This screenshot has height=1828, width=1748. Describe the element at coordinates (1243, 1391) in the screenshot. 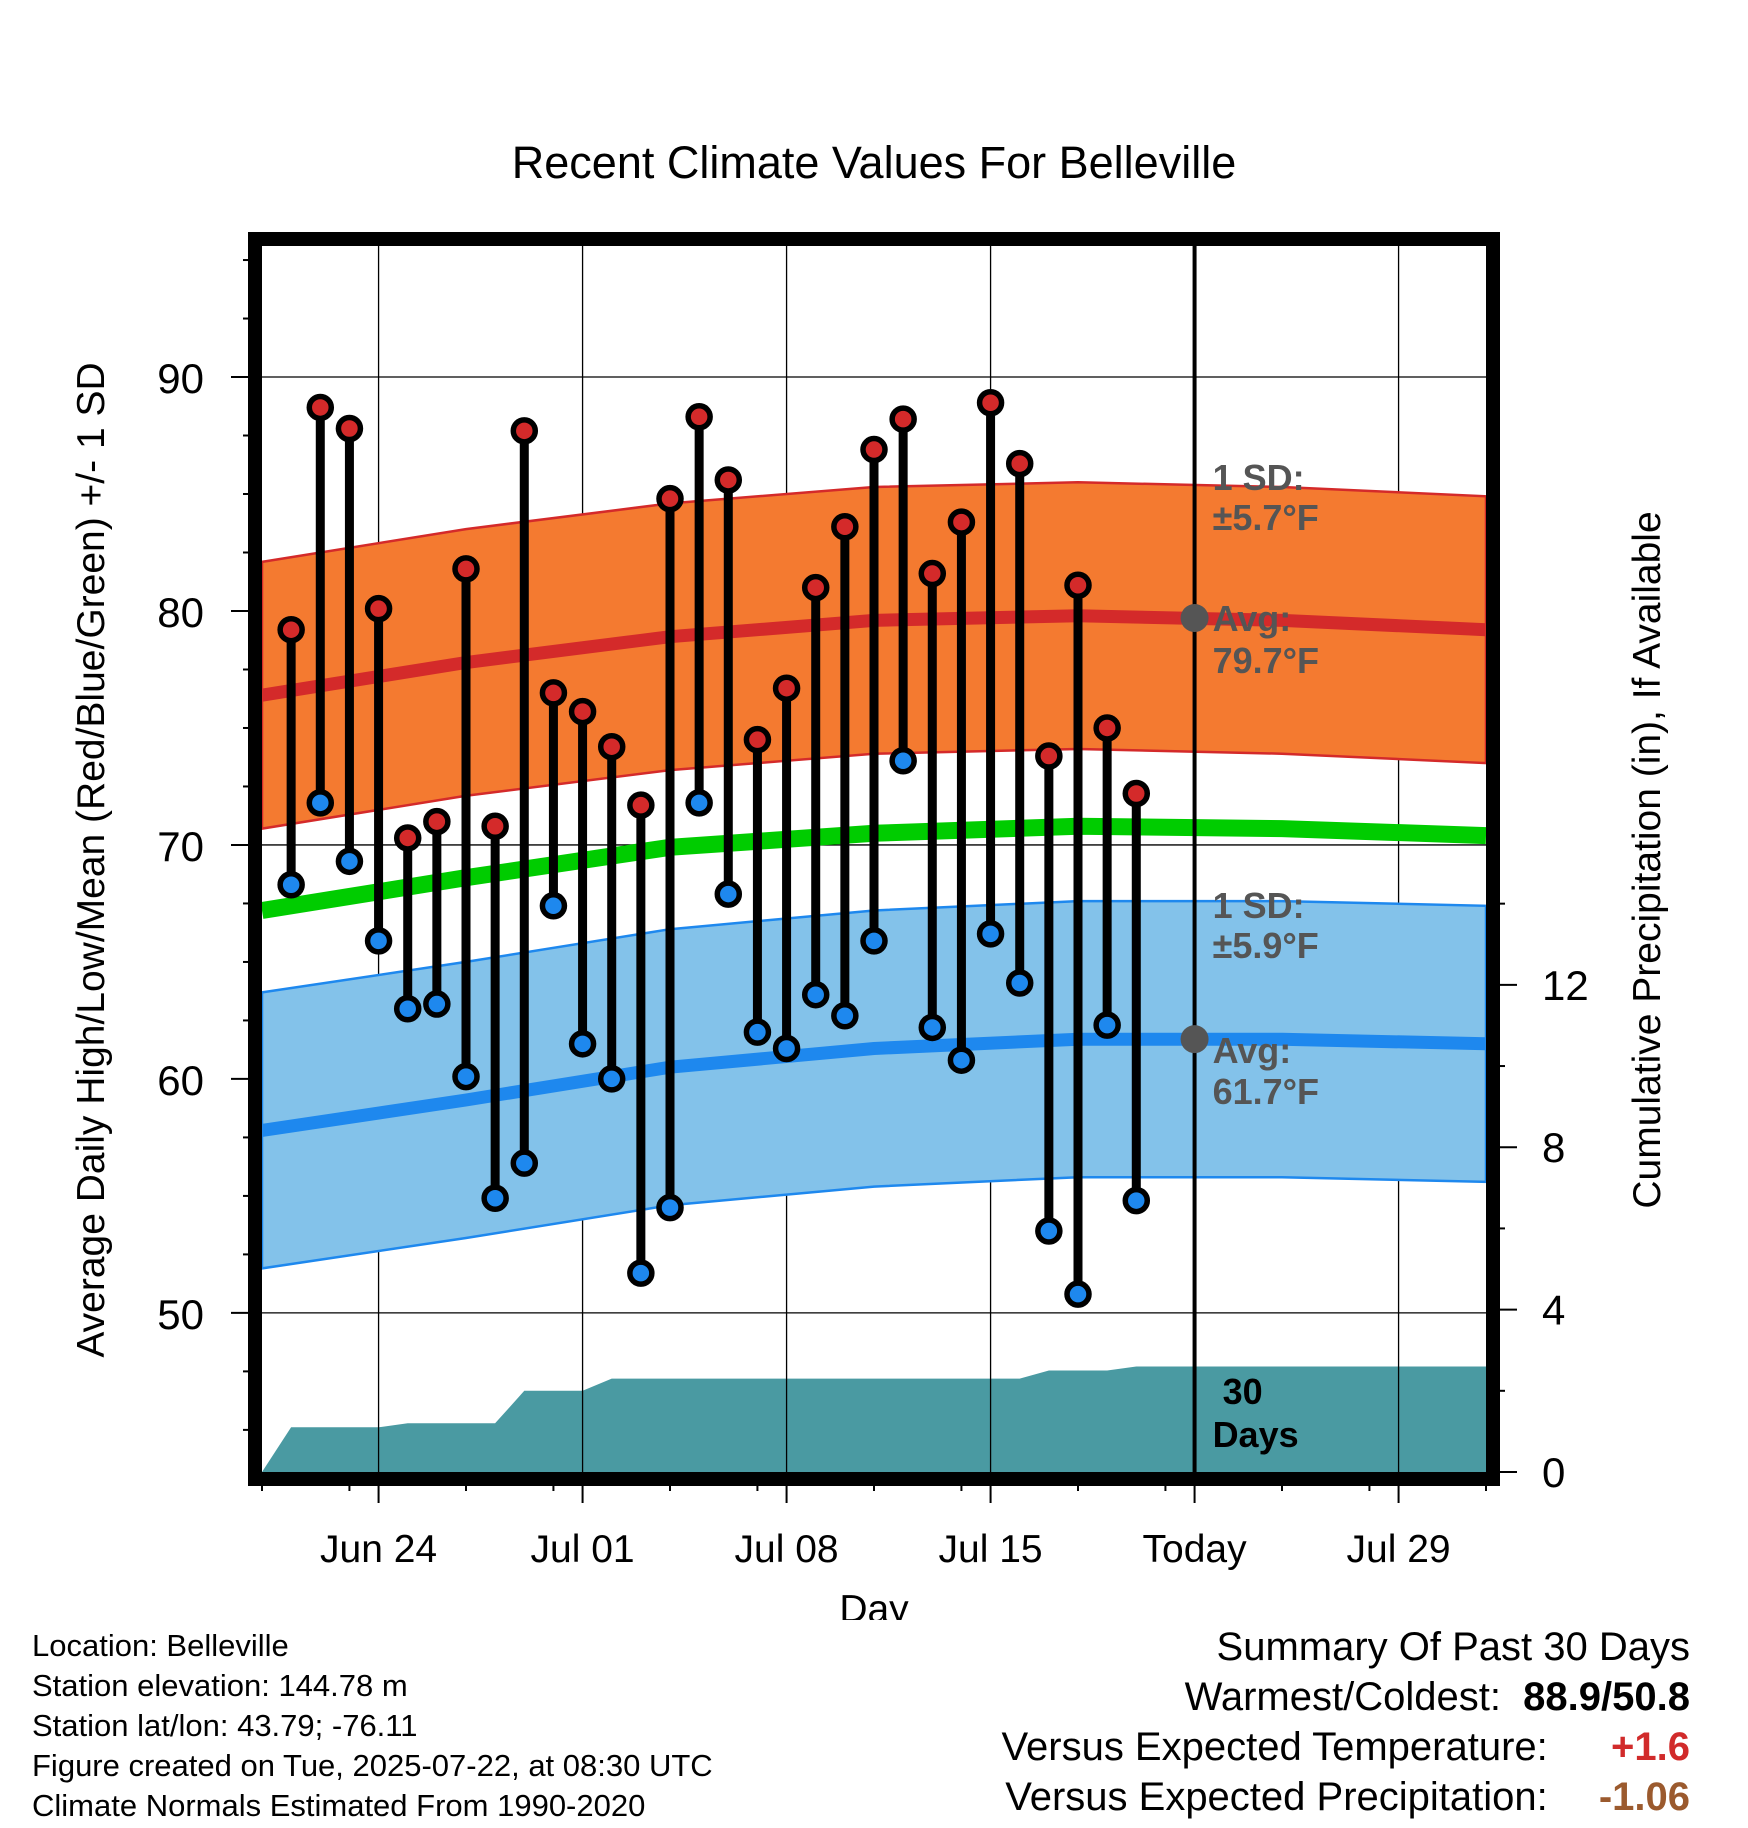

I see `precip-days-number: 30` at that location.